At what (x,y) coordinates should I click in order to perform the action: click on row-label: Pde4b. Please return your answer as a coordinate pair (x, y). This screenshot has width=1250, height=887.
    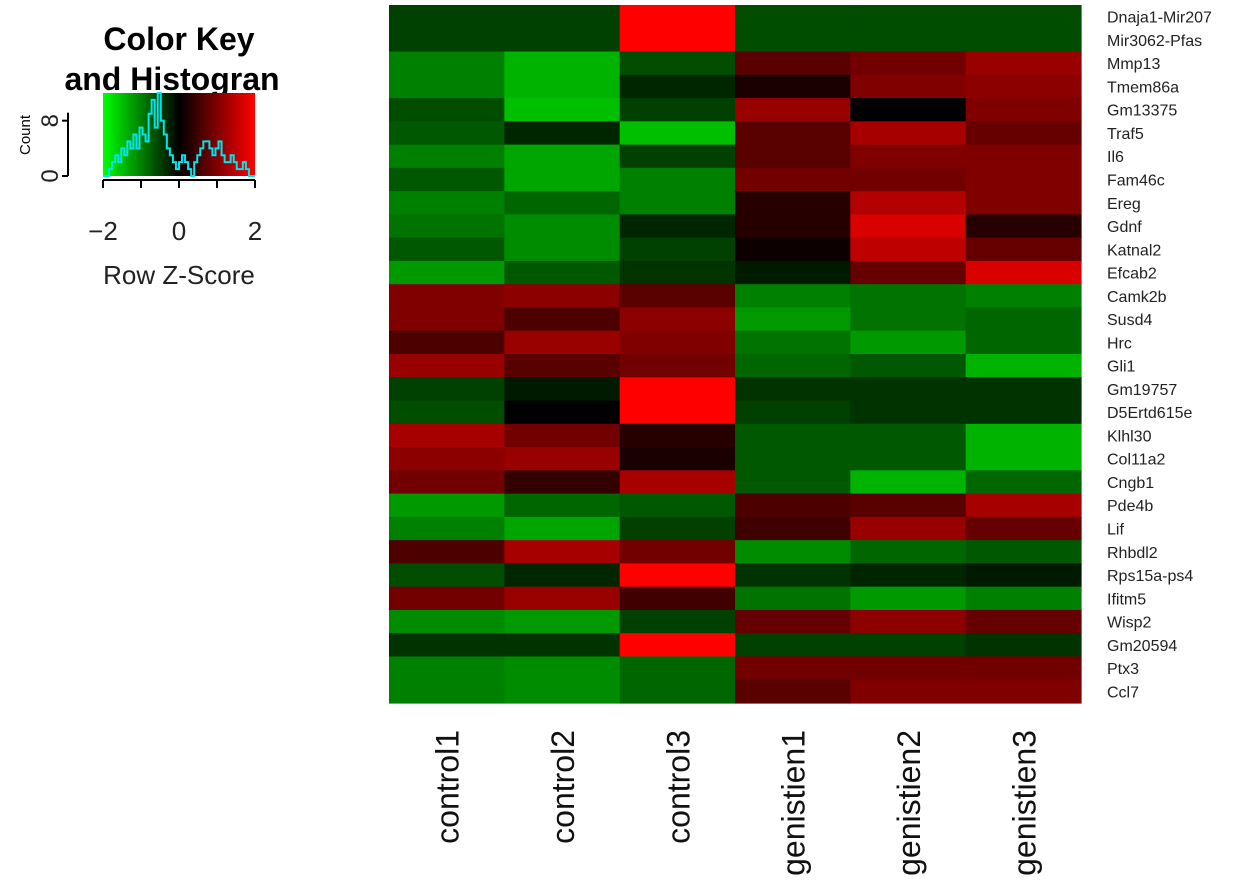
    Looking at the image, I should click on (1130, 506).